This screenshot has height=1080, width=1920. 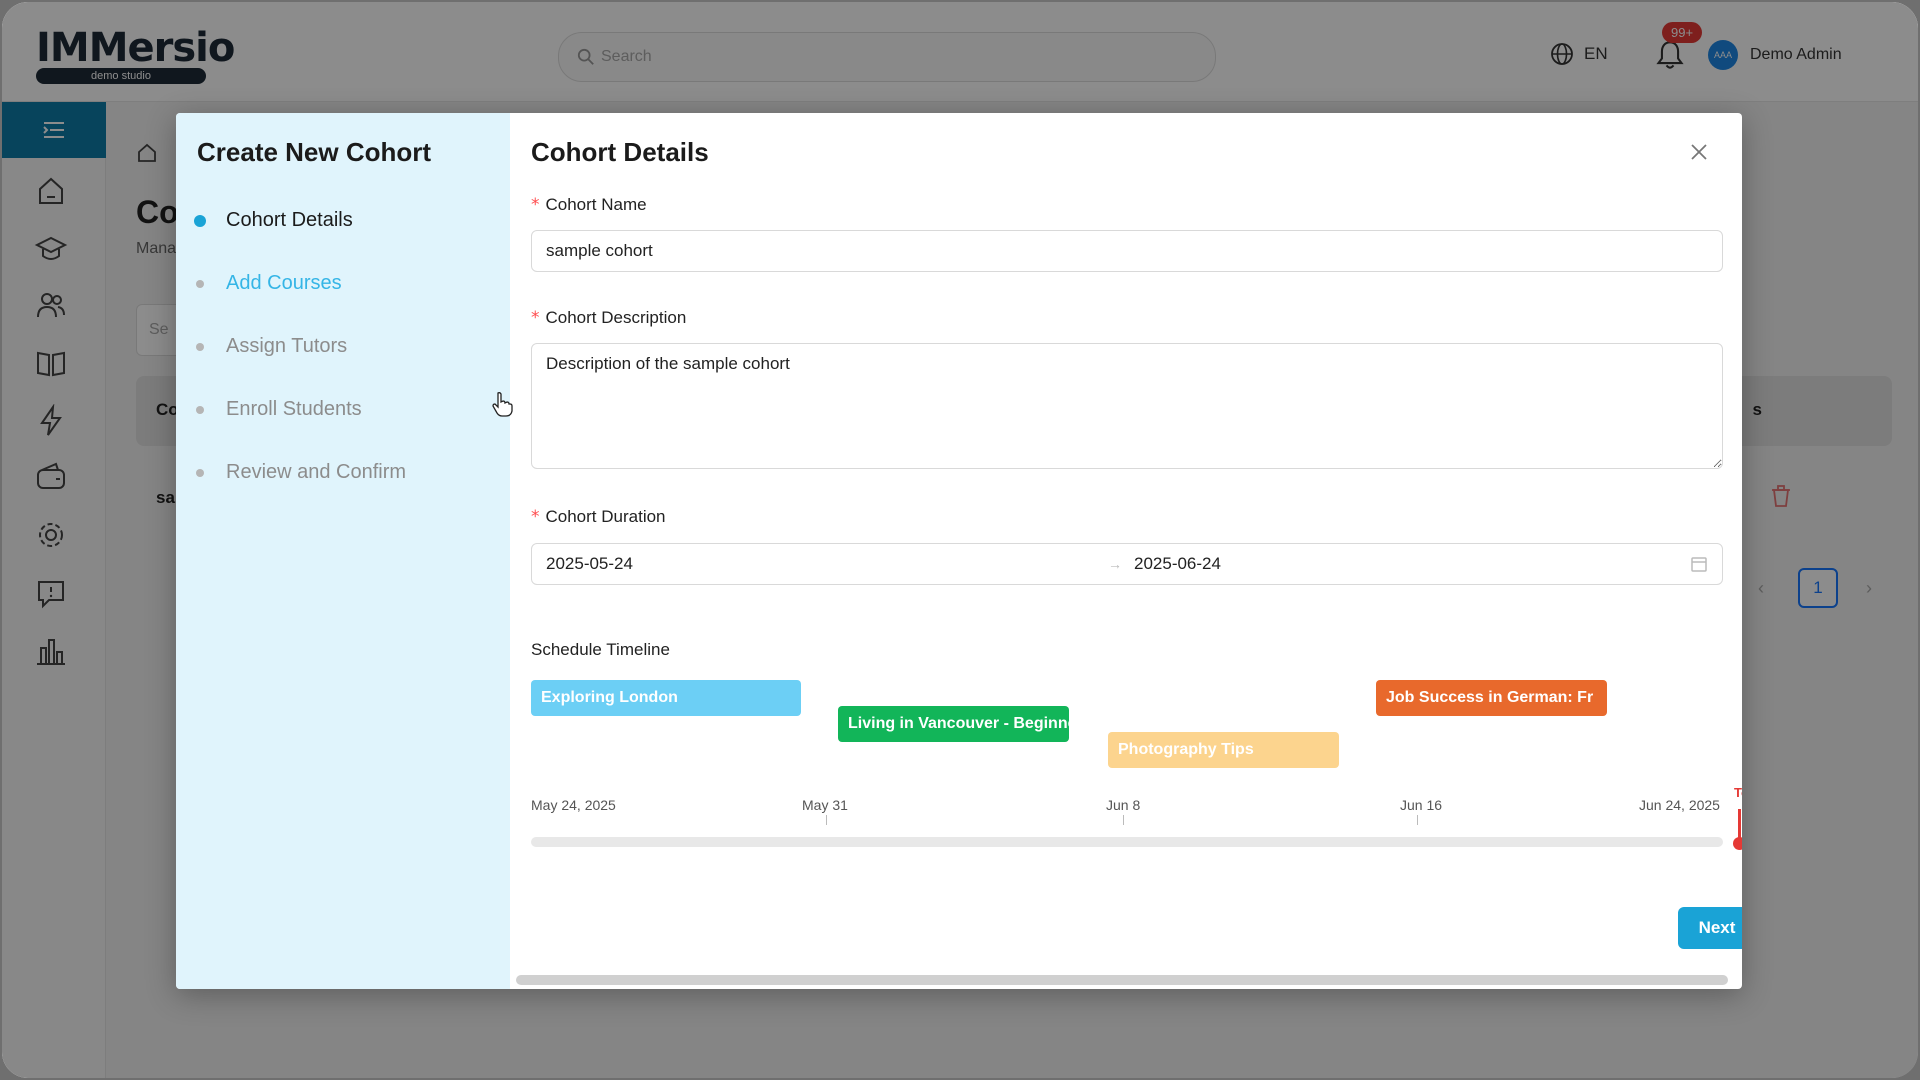 I want to click on language-label: EN, so click(x=1596, y=53).